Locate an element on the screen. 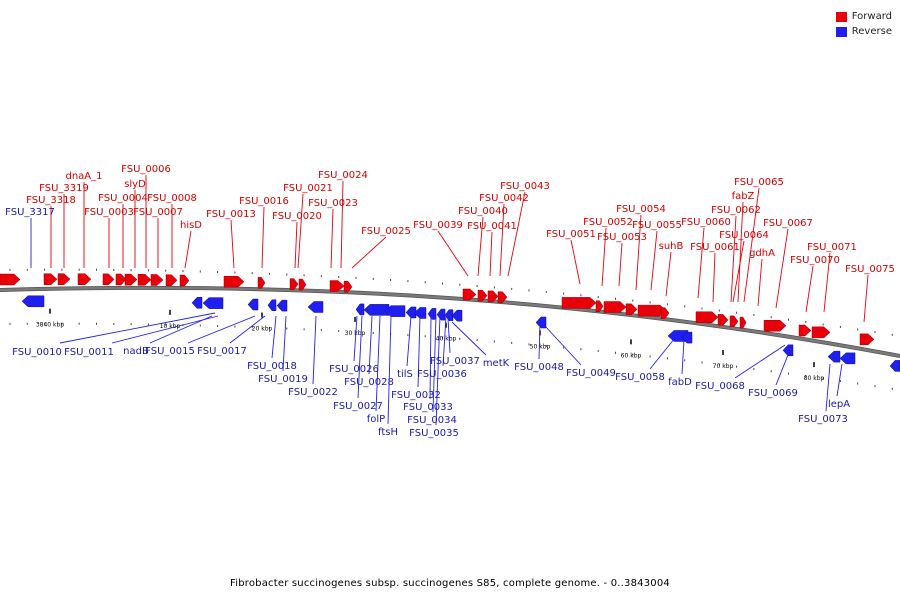 The image size is (900, 600). legend-forward-label: Forward is located at coordinates (871, 16).